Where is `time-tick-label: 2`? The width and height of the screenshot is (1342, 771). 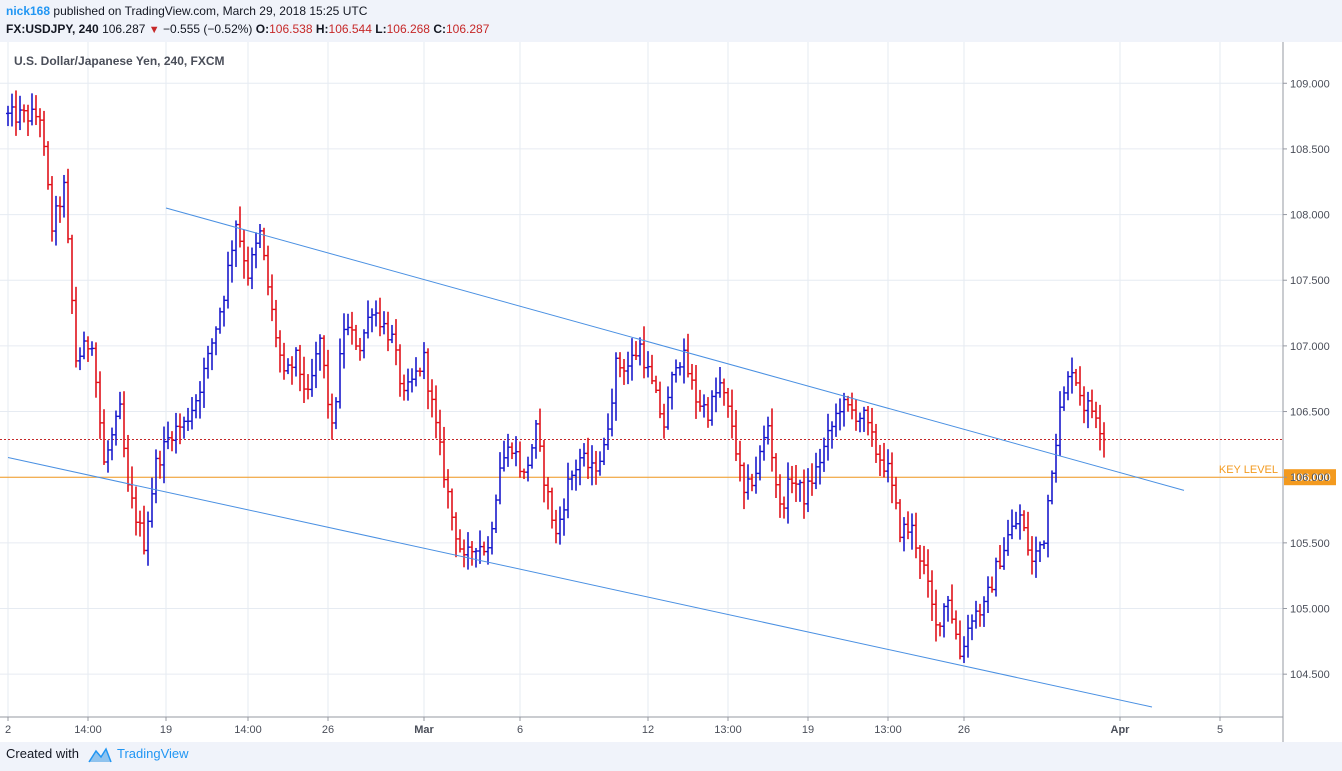
time-tick-label: 2 is located at coordinates (8, 730).